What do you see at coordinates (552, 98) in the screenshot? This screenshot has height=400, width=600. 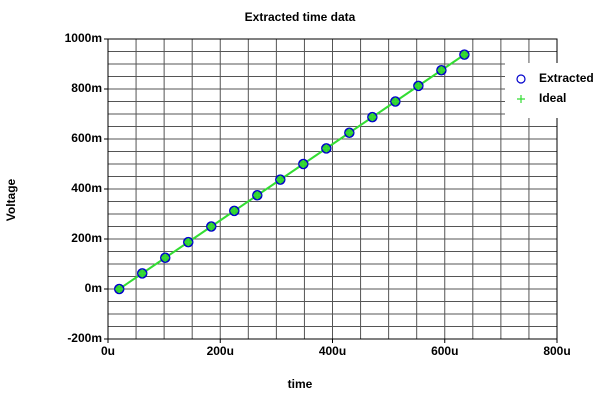 I see `legend-label: Ideal` at bounding box center [552, 98].